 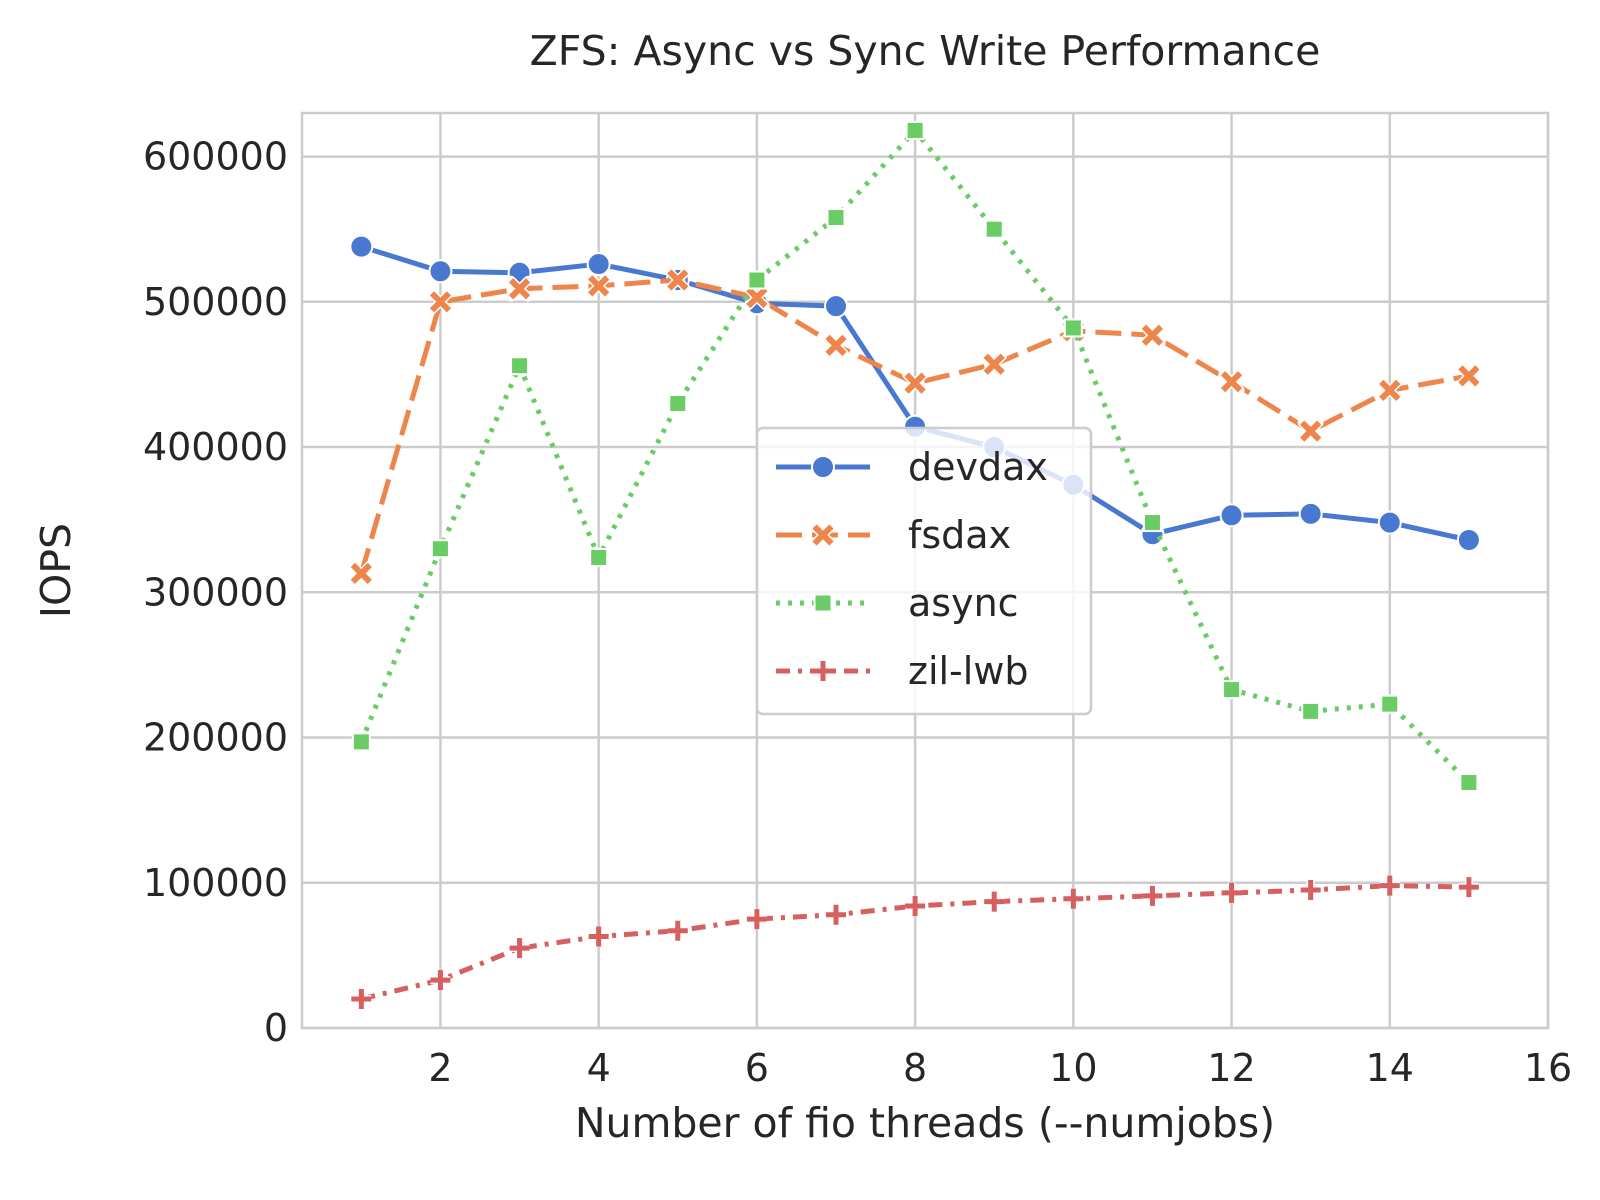 I want to click on x-tick-label: 8, so click(x=915, y=1068).